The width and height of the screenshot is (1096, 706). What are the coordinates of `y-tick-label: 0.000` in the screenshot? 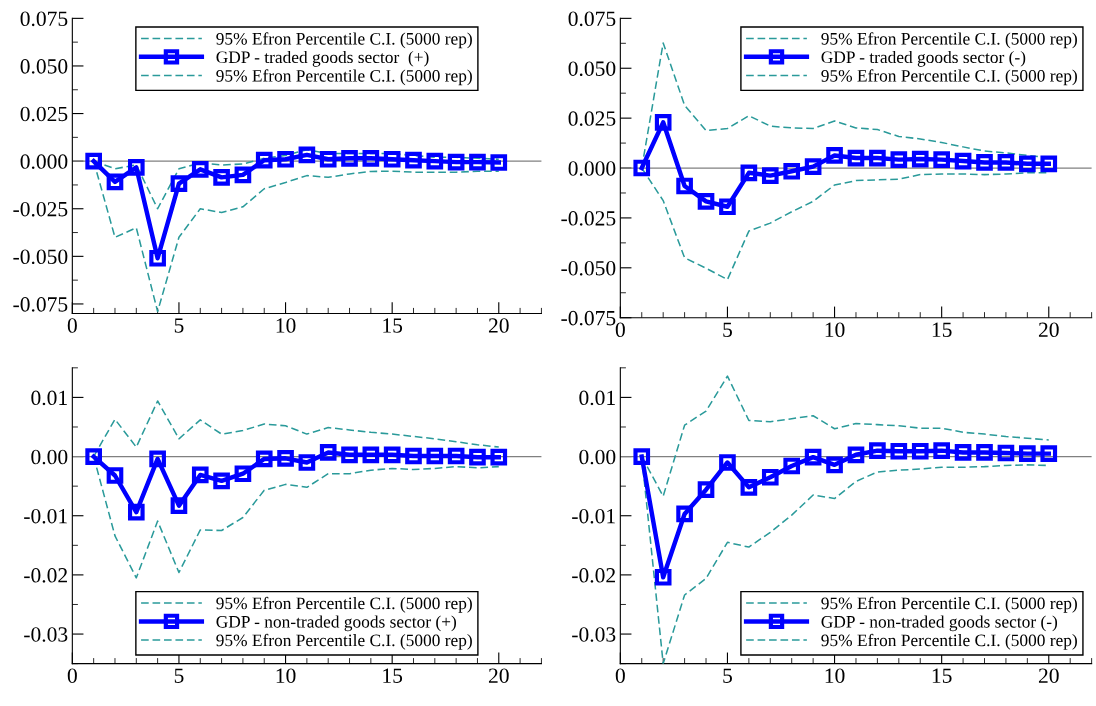 It's located at (592, 168).